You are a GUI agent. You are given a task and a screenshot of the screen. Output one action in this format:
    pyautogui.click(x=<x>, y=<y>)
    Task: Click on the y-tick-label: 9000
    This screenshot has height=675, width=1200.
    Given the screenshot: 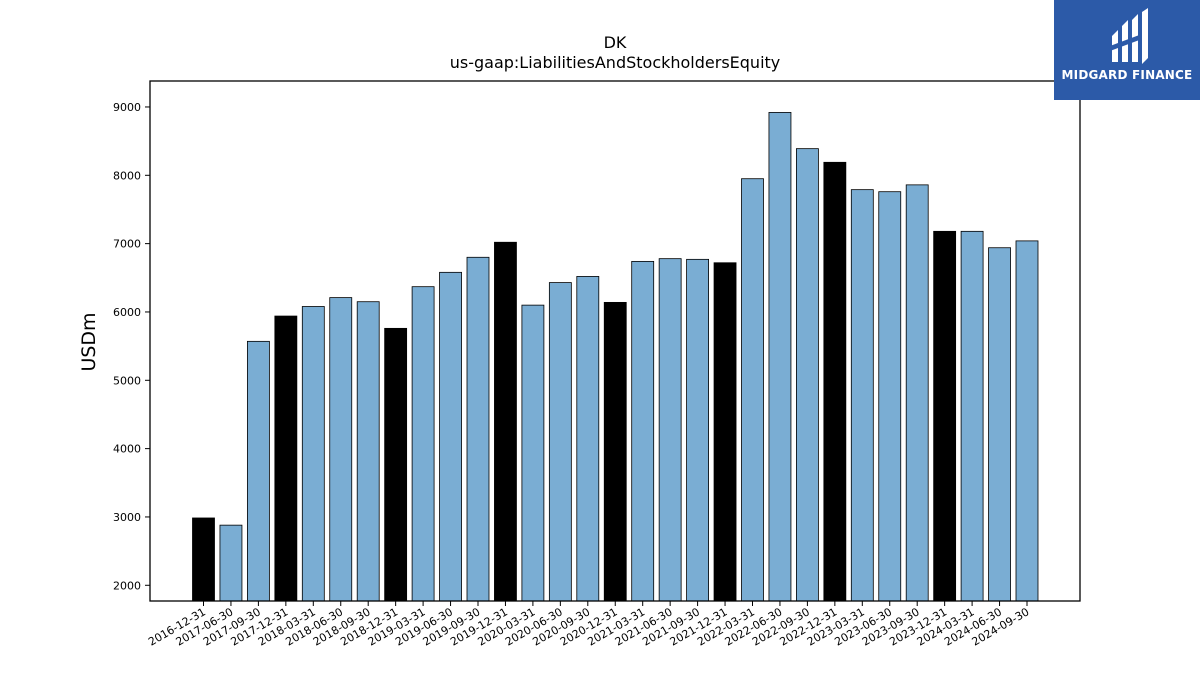 What is the action you would take?
    pyautogui.click(x=127, y=107)
    